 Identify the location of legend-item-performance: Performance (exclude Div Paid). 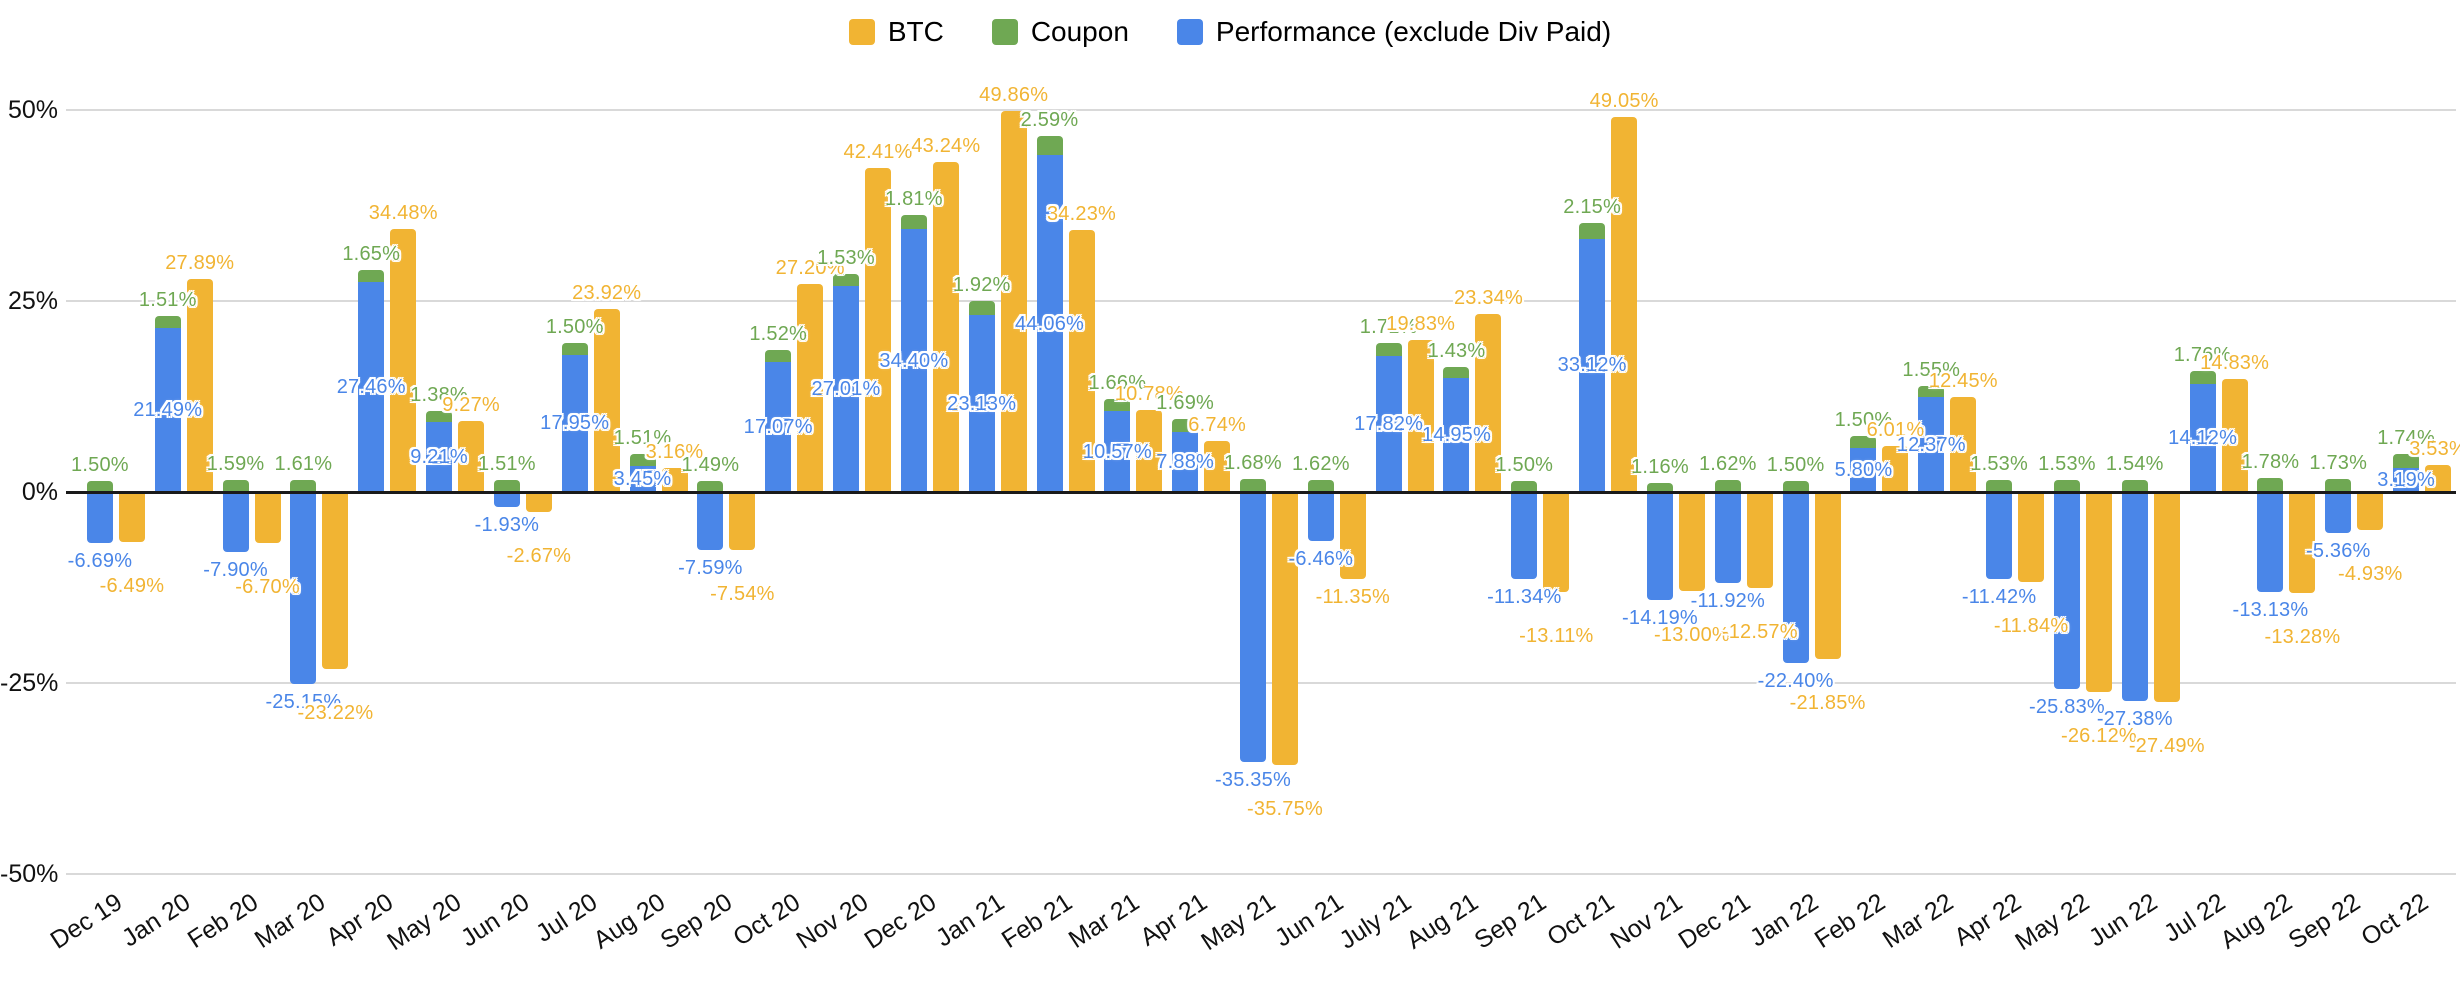
(1393, 32).